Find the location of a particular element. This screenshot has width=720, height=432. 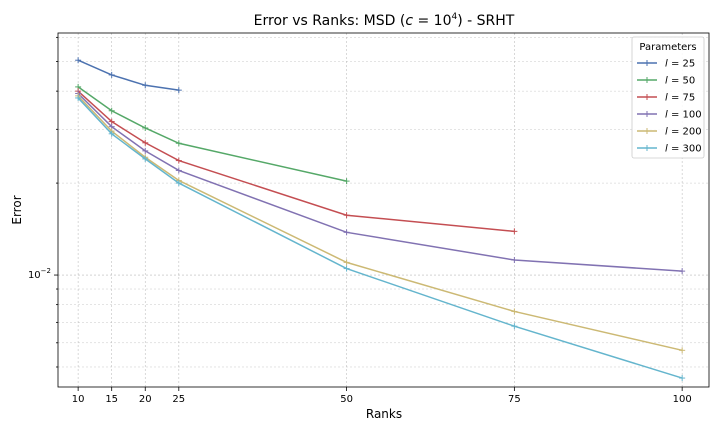

y-tick-label-base: 10 is located at coordinates (34, 275).